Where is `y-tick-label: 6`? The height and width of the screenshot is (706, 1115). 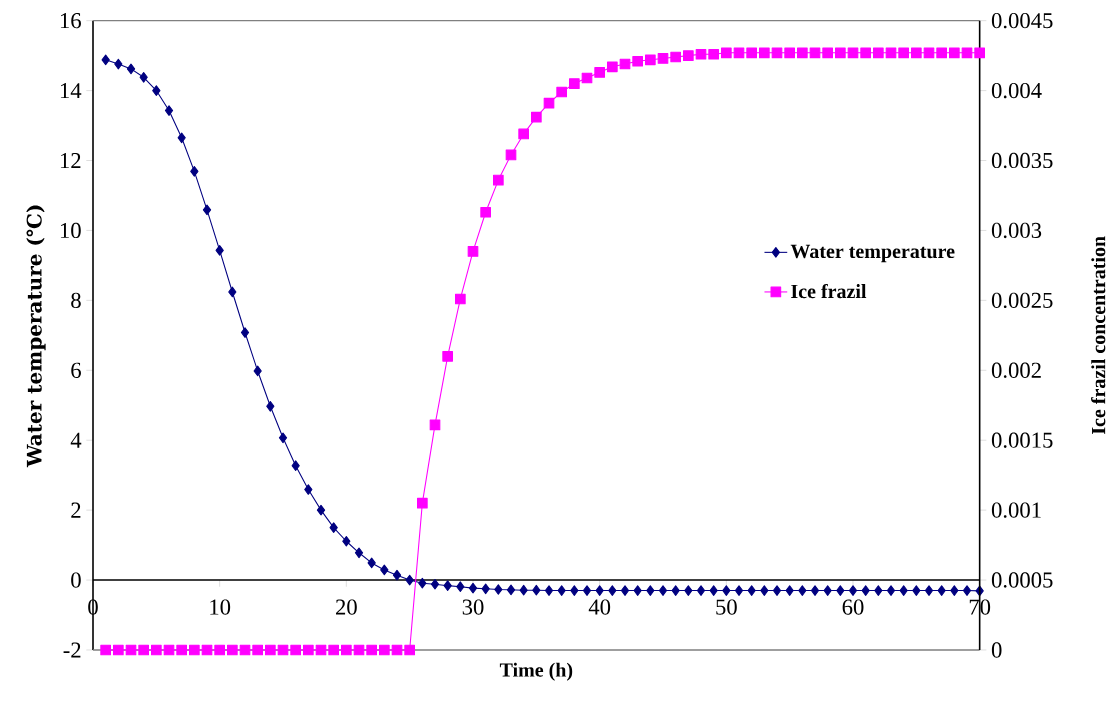
y-tick-label: 6 is located at coordinates (76, 370).